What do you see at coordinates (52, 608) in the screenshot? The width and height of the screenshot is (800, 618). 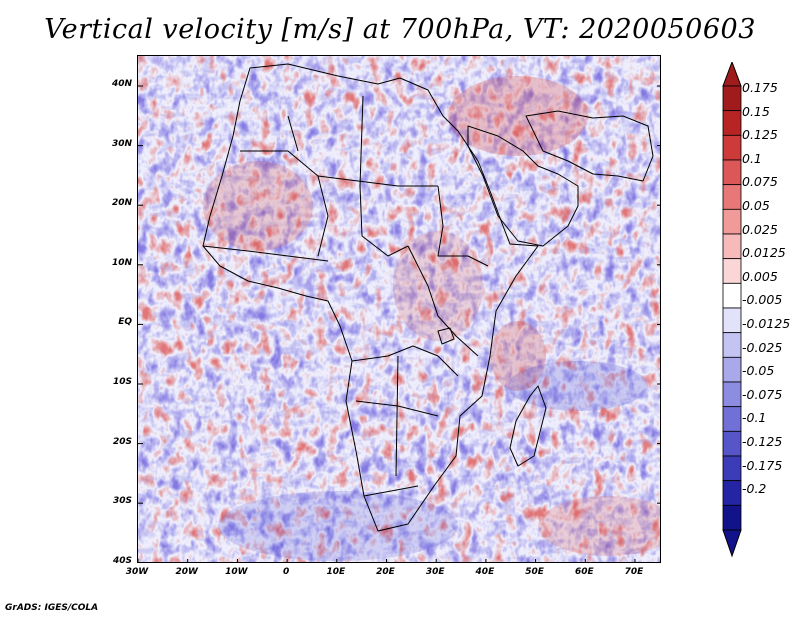 I see `grads-credit: GrADS: IGES/COLA` at bounding box center [52, 608].